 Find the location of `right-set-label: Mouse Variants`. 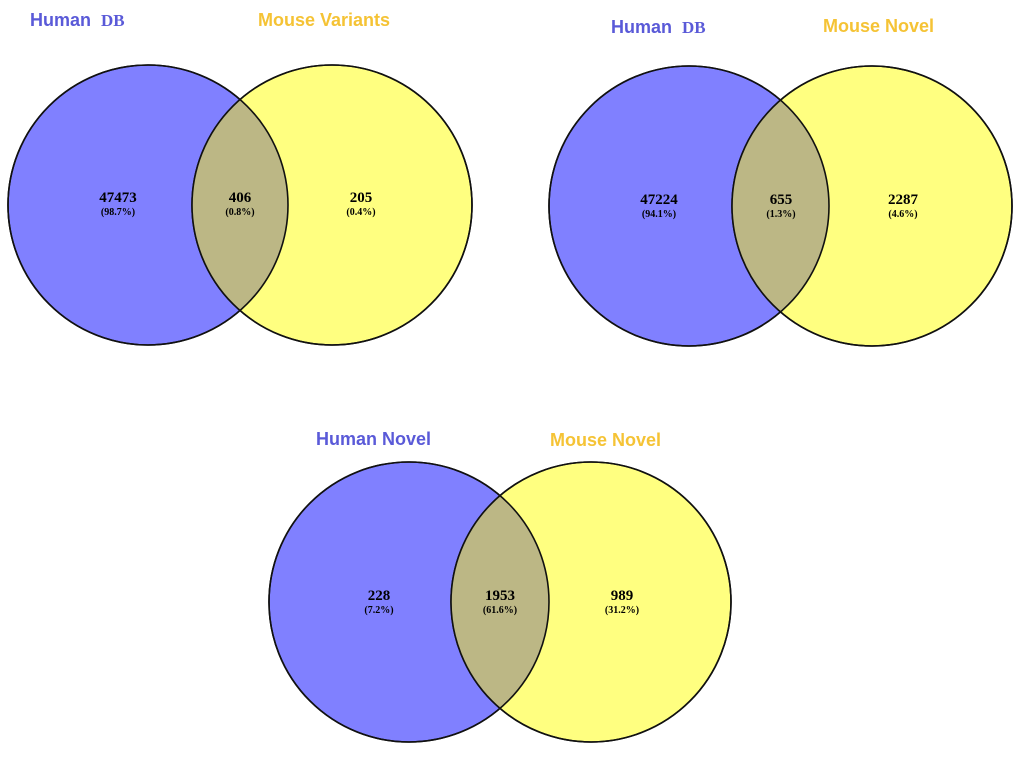

right-set-label: Mouse Variants is located at coordinates (324, 20).